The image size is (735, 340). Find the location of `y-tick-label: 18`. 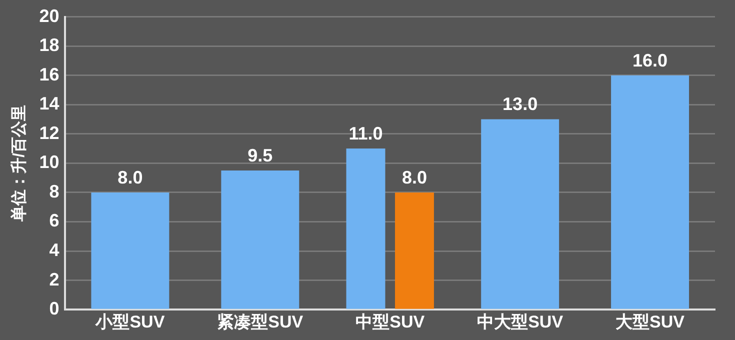

y-tick-label: 18 is located at coordinates (49, 45).